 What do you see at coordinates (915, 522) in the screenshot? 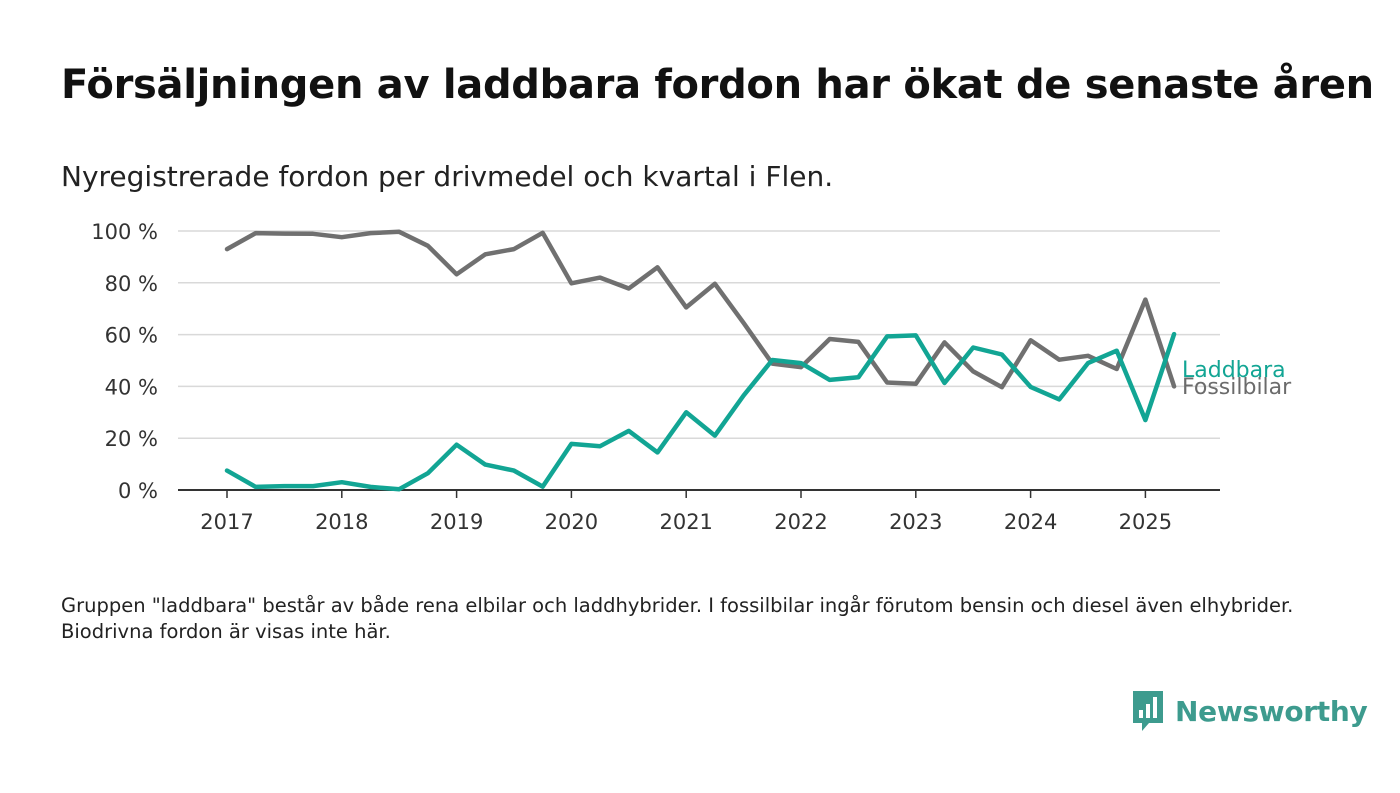
I see `x-tick-label: 2023` at bounding box center [915, 522].